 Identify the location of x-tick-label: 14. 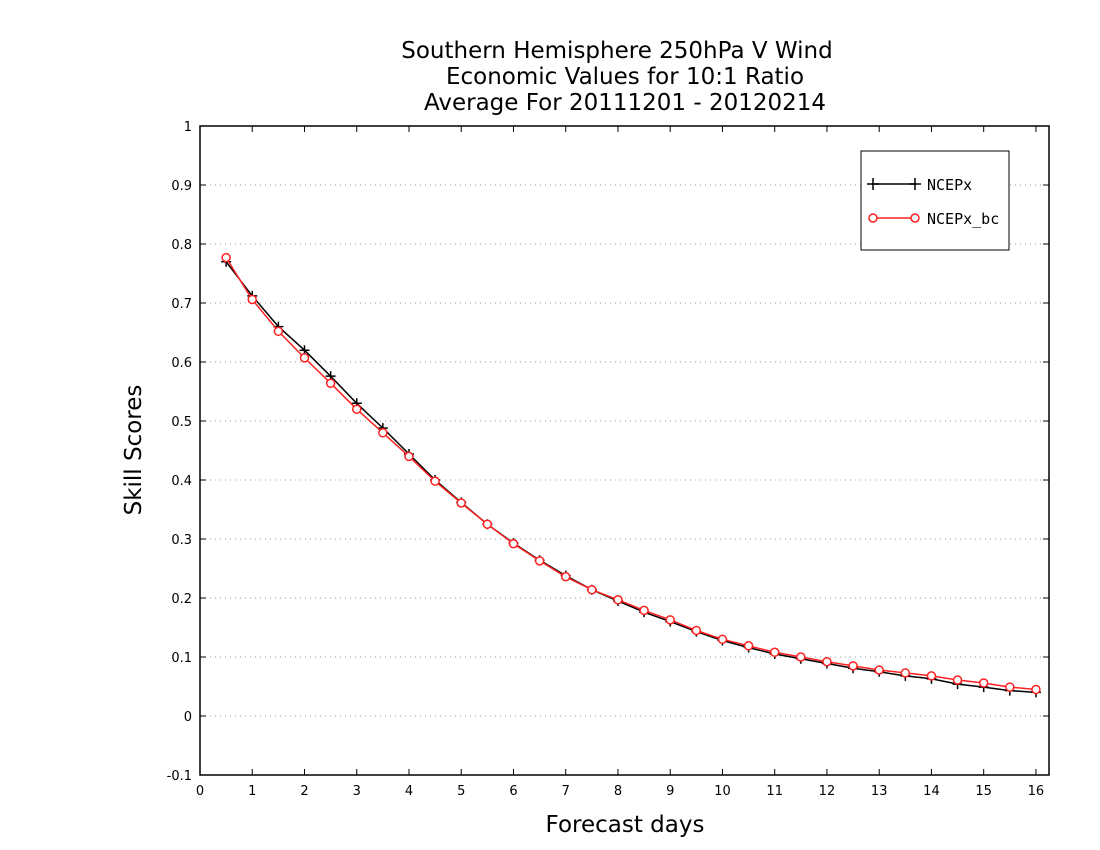
(931, 791).